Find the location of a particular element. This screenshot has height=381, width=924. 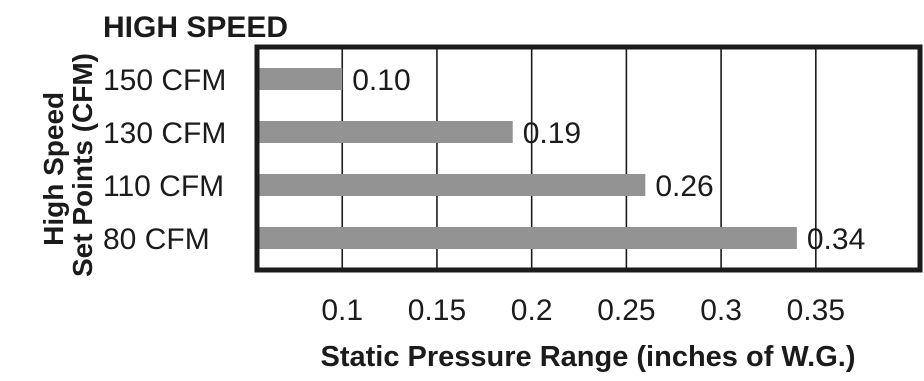

category-label: 80 CFM is located at coordinates (156, 239).